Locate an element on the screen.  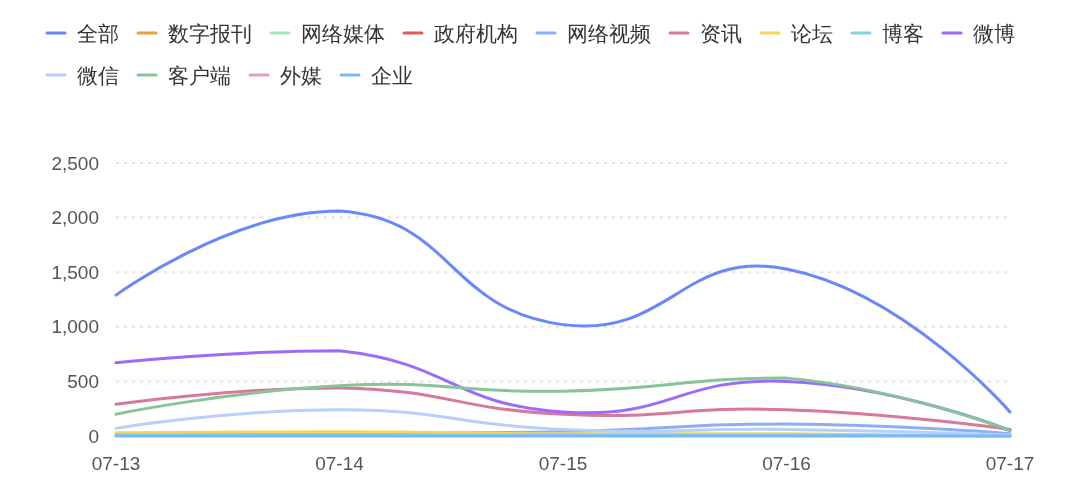
legend-label: 微信 is located at coordinates (98, 75).